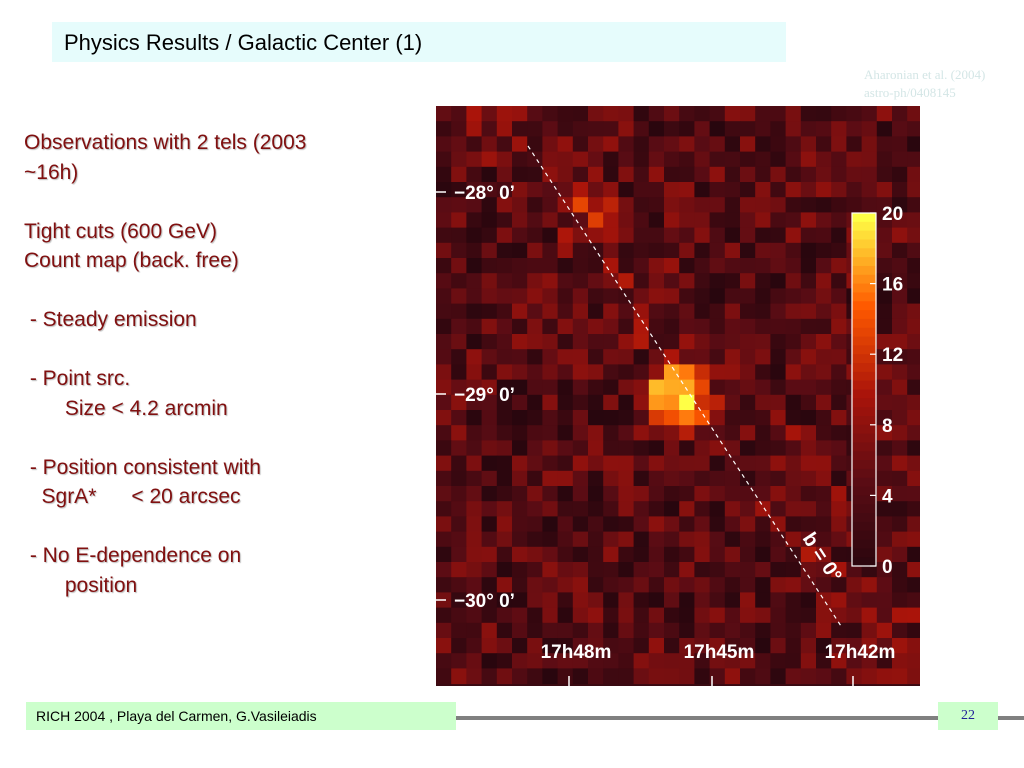 Image resolution: width=1024 pixels, height=768 pixels. What do you see at coordinates (576, 652) in the screenshot?
I see `x-tick-label: 17h48m` at bounding box center [576, 652].